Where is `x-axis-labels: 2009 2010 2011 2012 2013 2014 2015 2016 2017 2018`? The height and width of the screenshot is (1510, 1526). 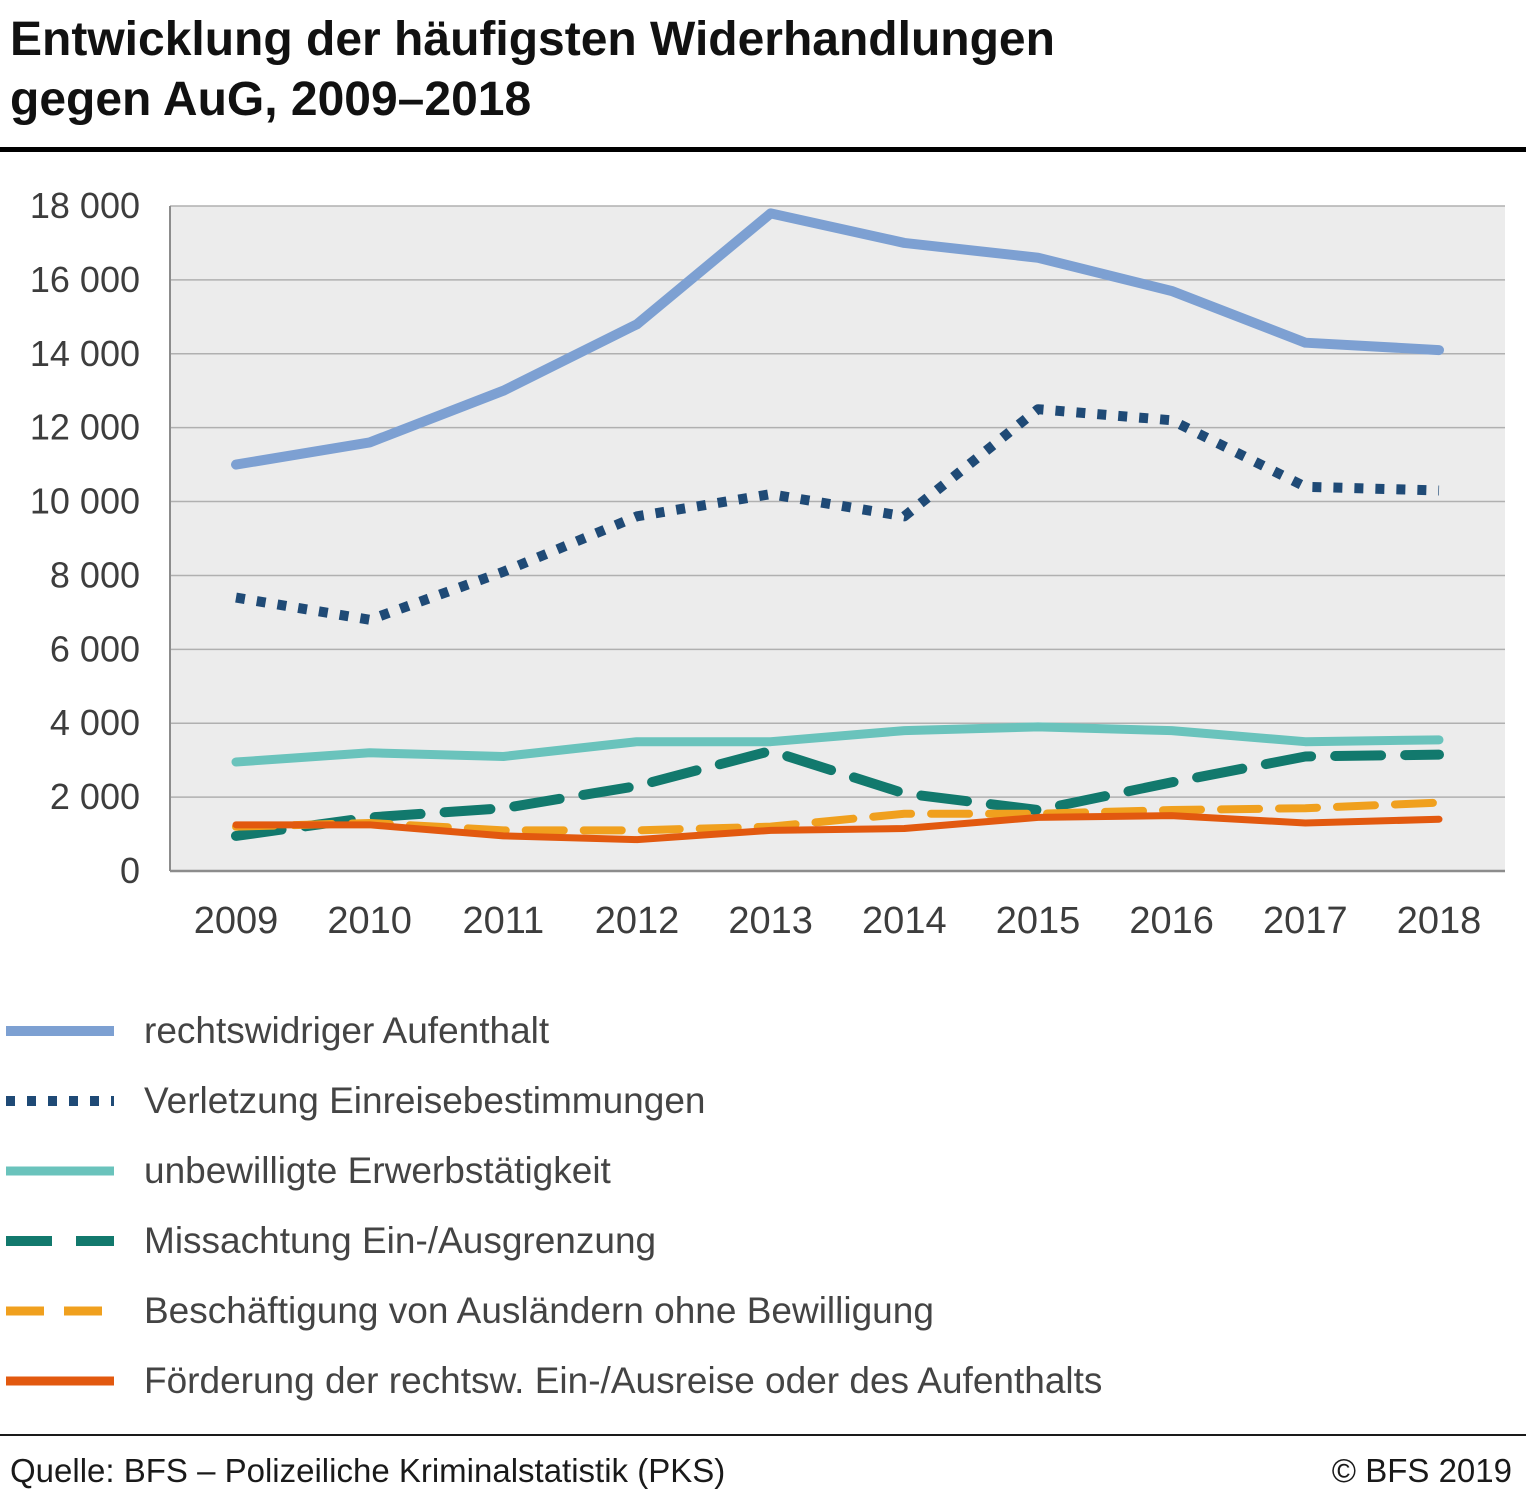
x-axis-labels: 2009 2010 2011 2012 2013 2014 2015 2016 2017 2018 is located at coordinates (838, 921).